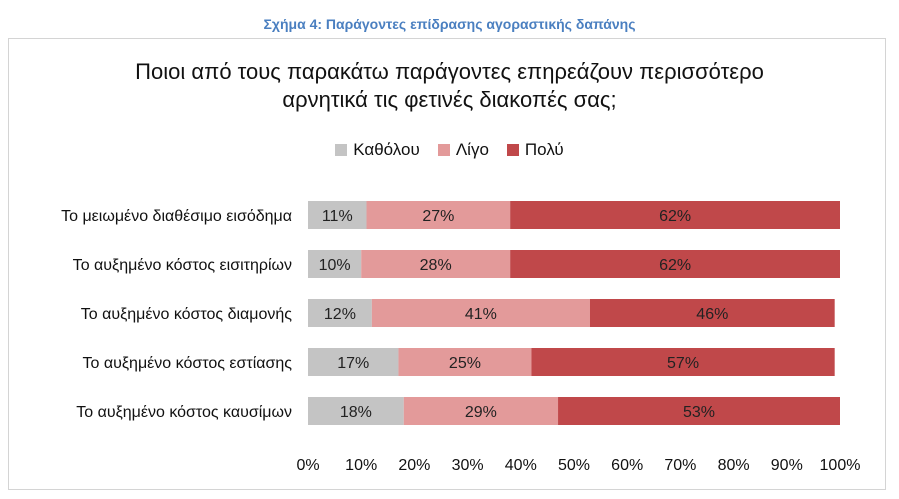  What do you see at coordinates (449, 99) in the screenshot?
I see `chart-title-line-2: αρνητικά τις φετινές διακοπές σας;` at bounding box center [449, 99].